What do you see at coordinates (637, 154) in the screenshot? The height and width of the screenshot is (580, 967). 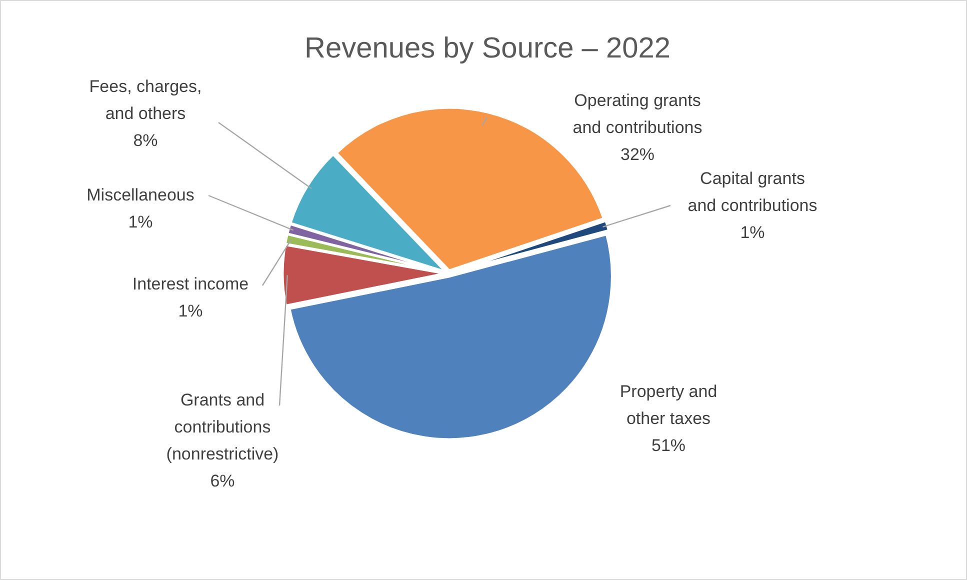 I see `data-label: 32%` at bounding box center [637, 154].